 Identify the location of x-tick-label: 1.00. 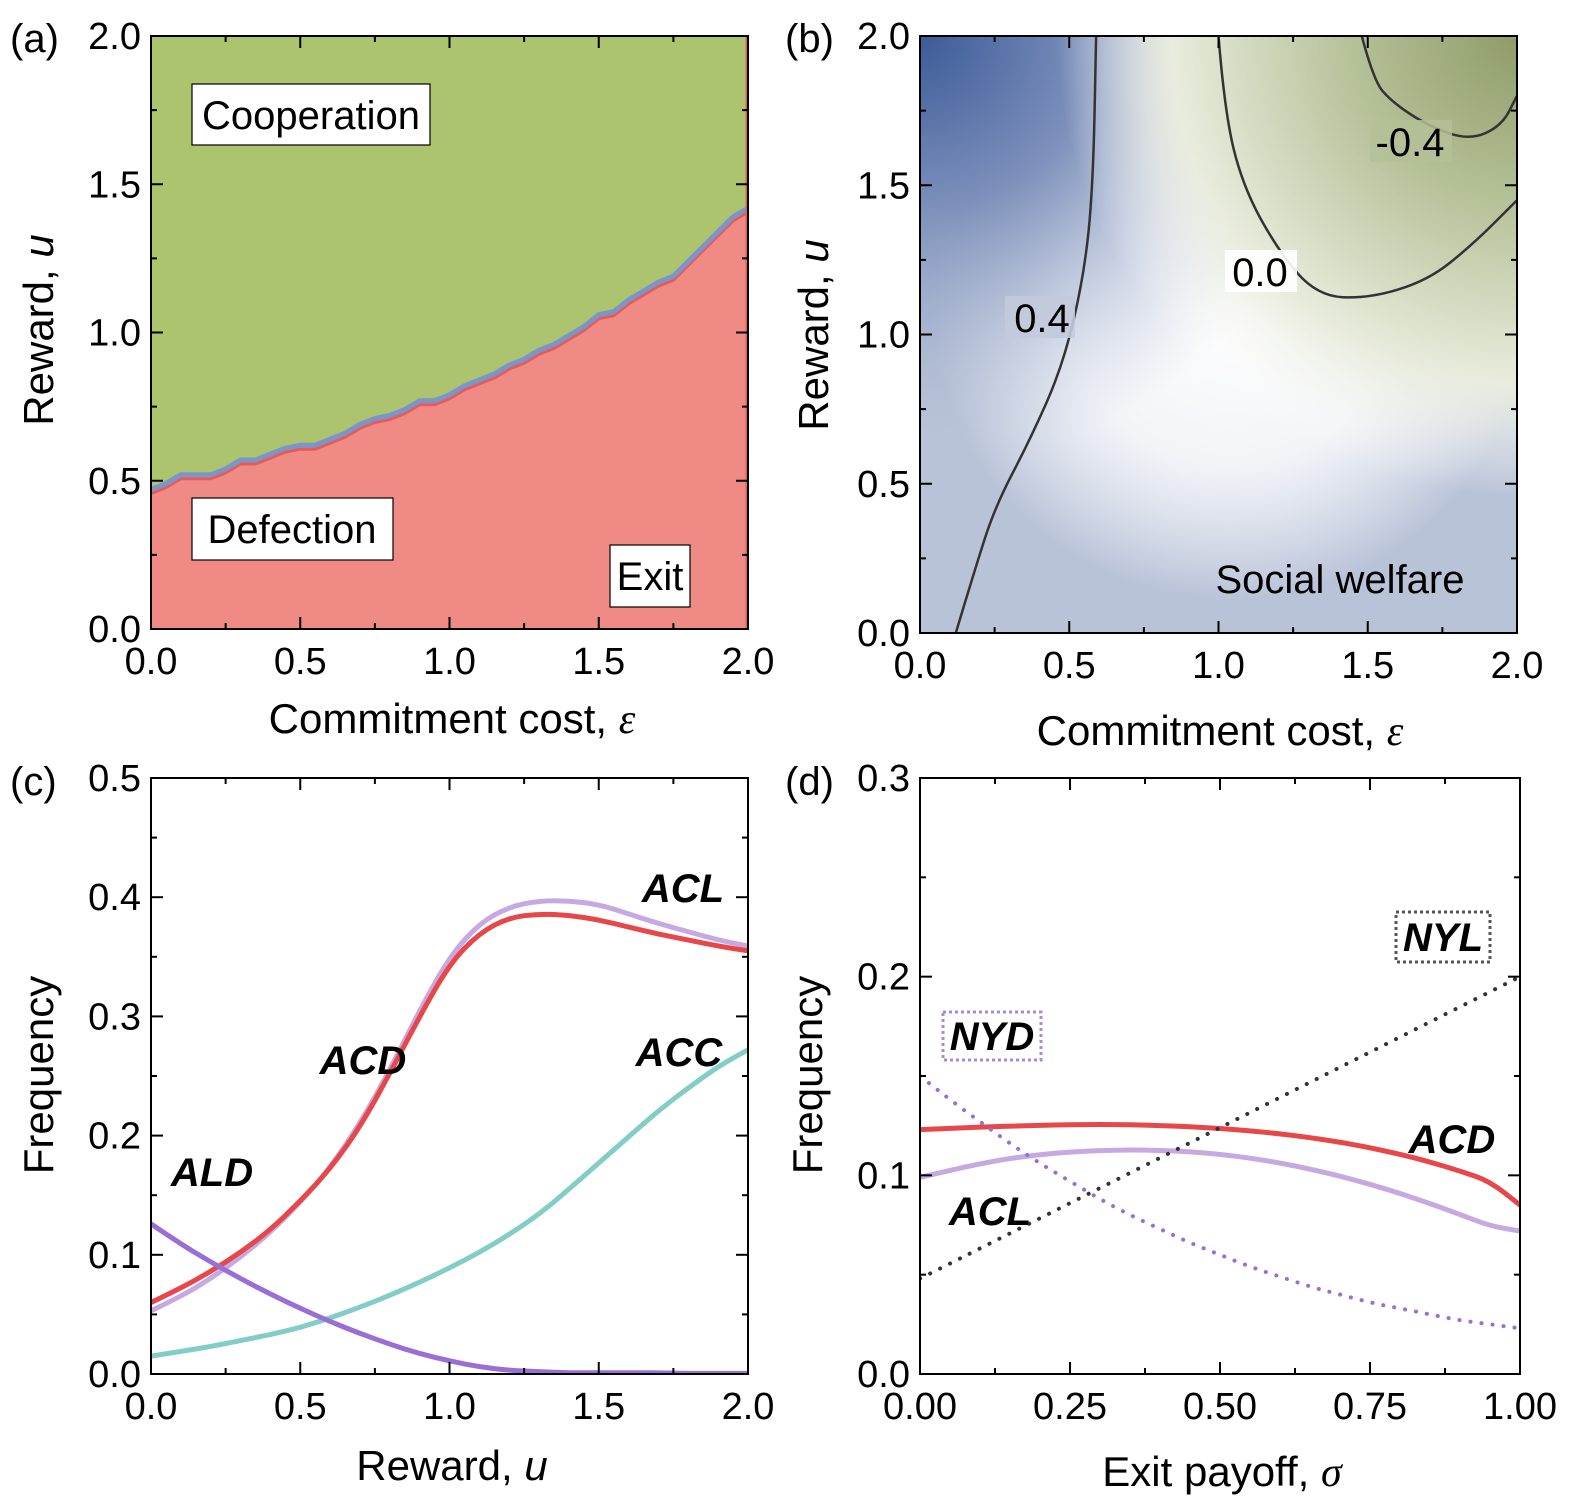
(1520, 1407).